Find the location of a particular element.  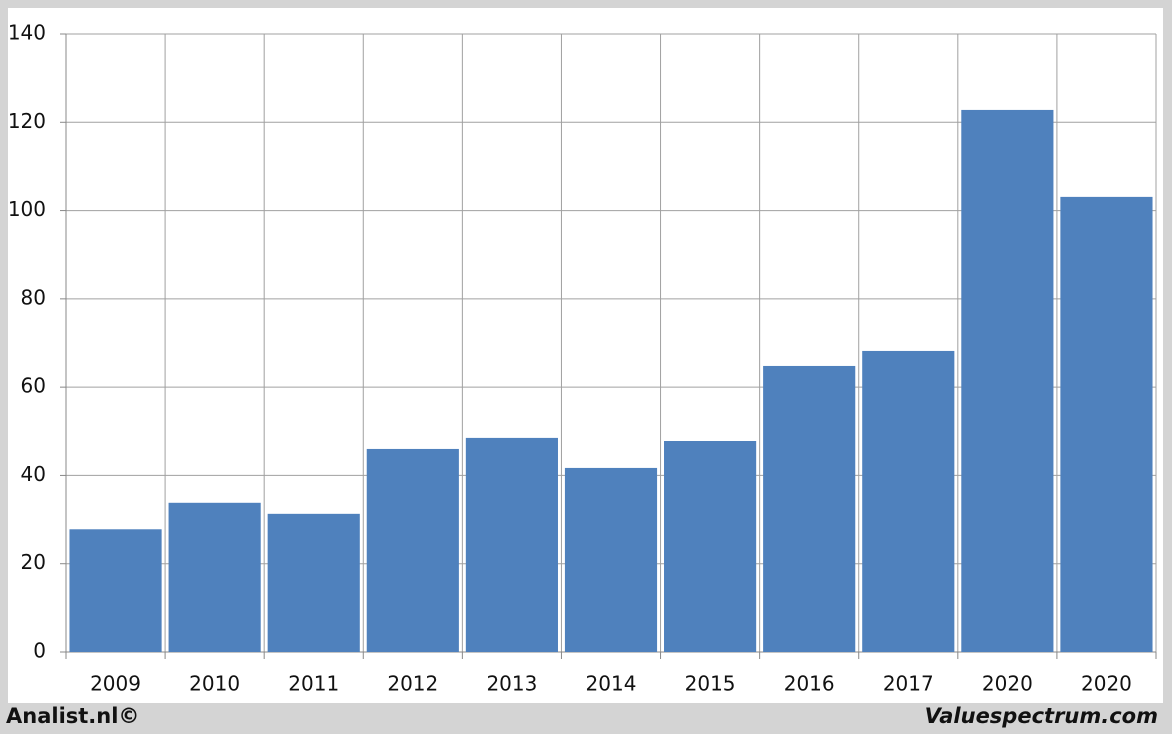

x-tick-label: 2016 is located at coordinates (809, 684).